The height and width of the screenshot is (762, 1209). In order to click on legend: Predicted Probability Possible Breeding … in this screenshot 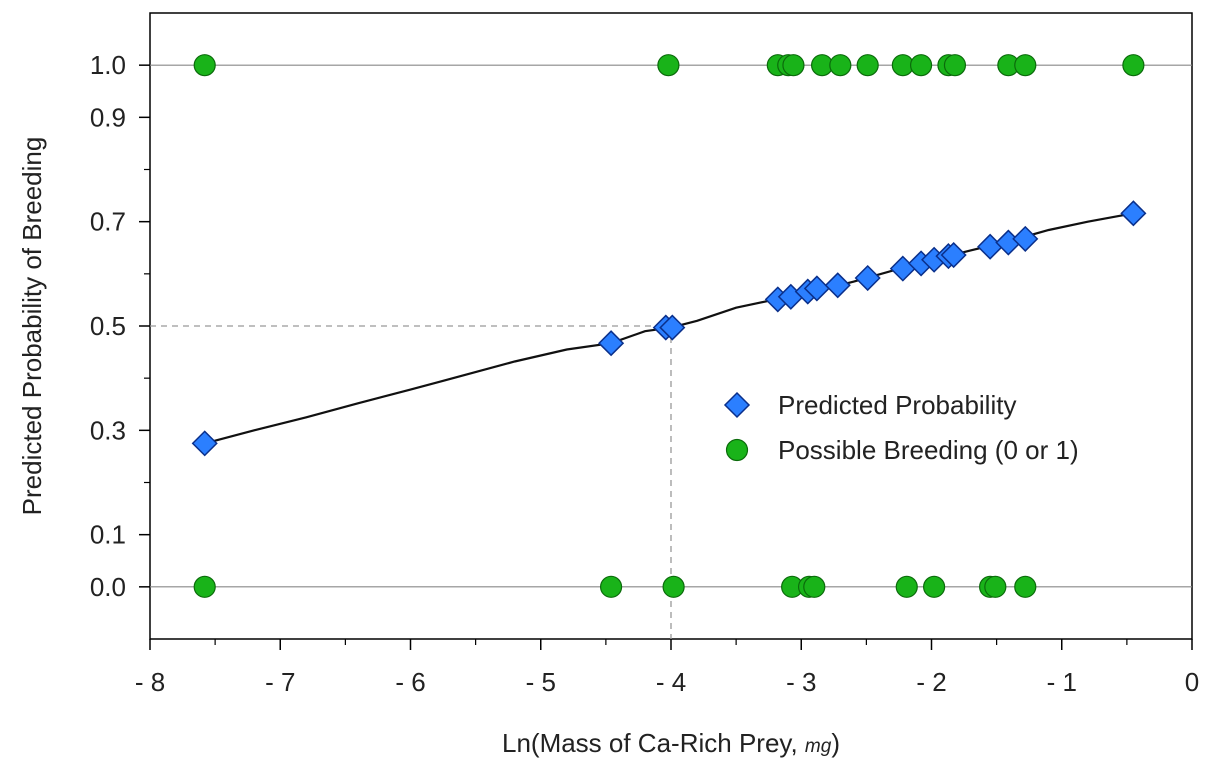, I will do `click(901, 427)`.